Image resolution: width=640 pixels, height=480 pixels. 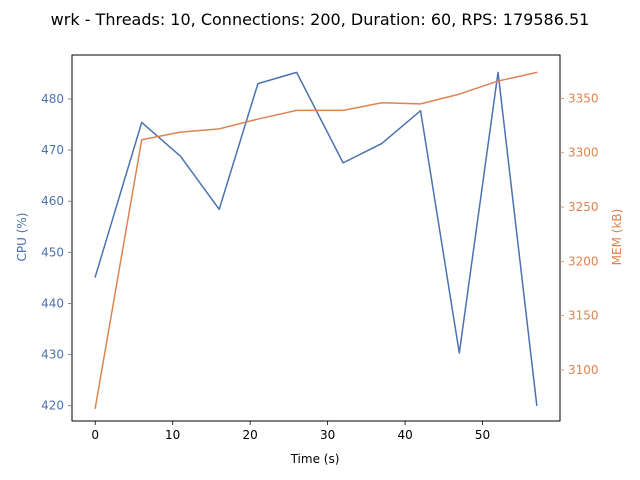 I want to click on y-left-tick-label: 440, so click(x=52, y=303).